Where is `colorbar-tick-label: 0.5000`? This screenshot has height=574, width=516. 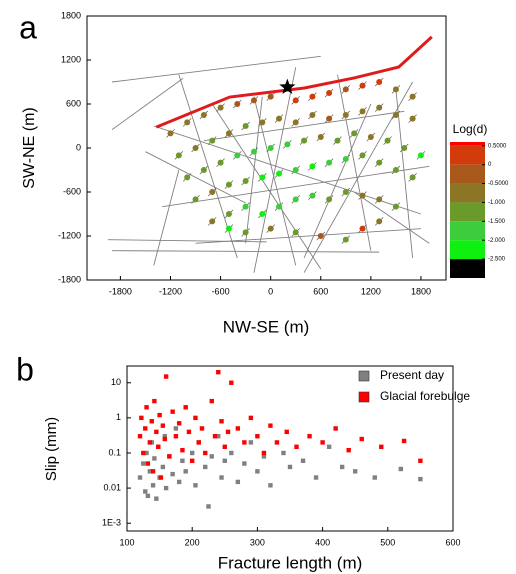
colorbar-tick-label: 0.5000 is located at coordinates (497, 146).